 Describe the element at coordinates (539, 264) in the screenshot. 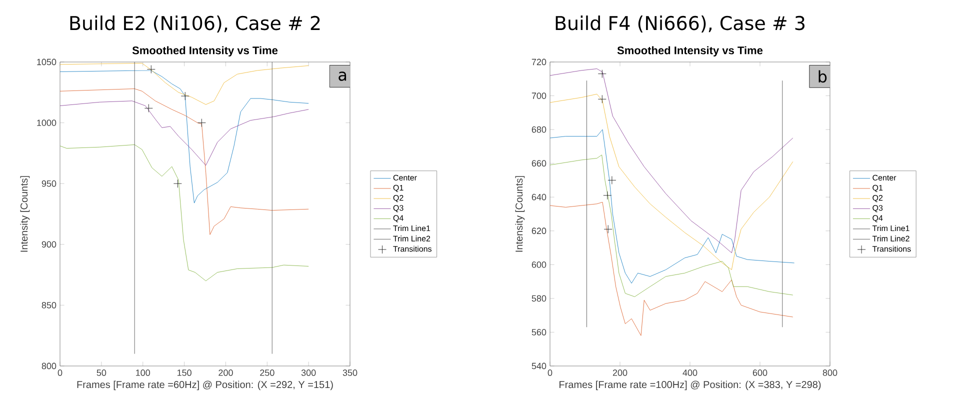

I see `y-tick-label: 600` at that location.